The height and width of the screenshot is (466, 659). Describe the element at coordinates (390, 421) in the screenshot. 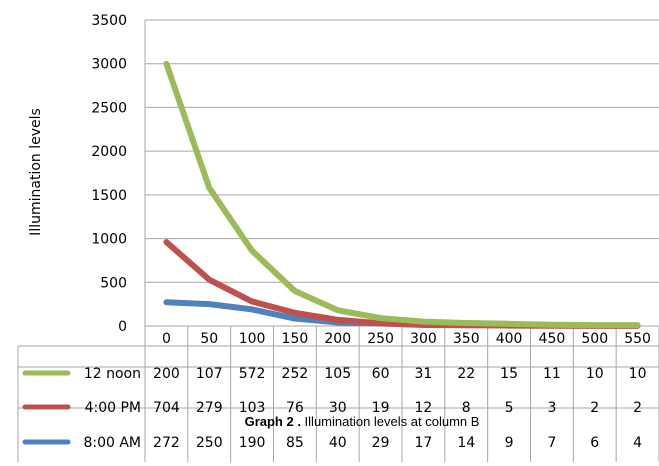

I see `caption-text: Illumination levels at column B` at that location.